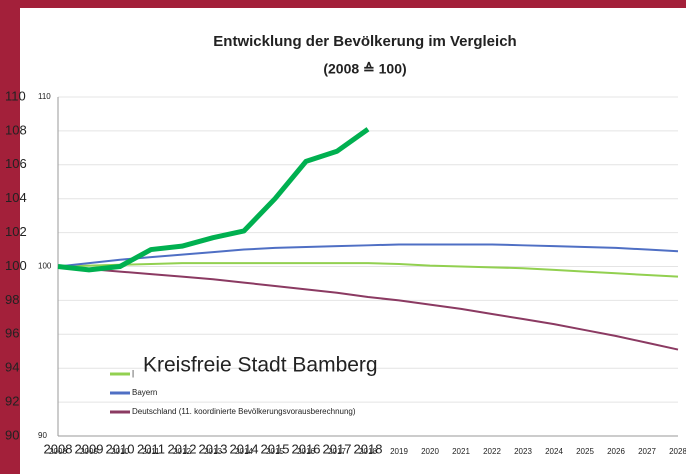 The height and width of the screenshot is (474, 686). I want to click on y-tick-label: 102, so click(16, 231).